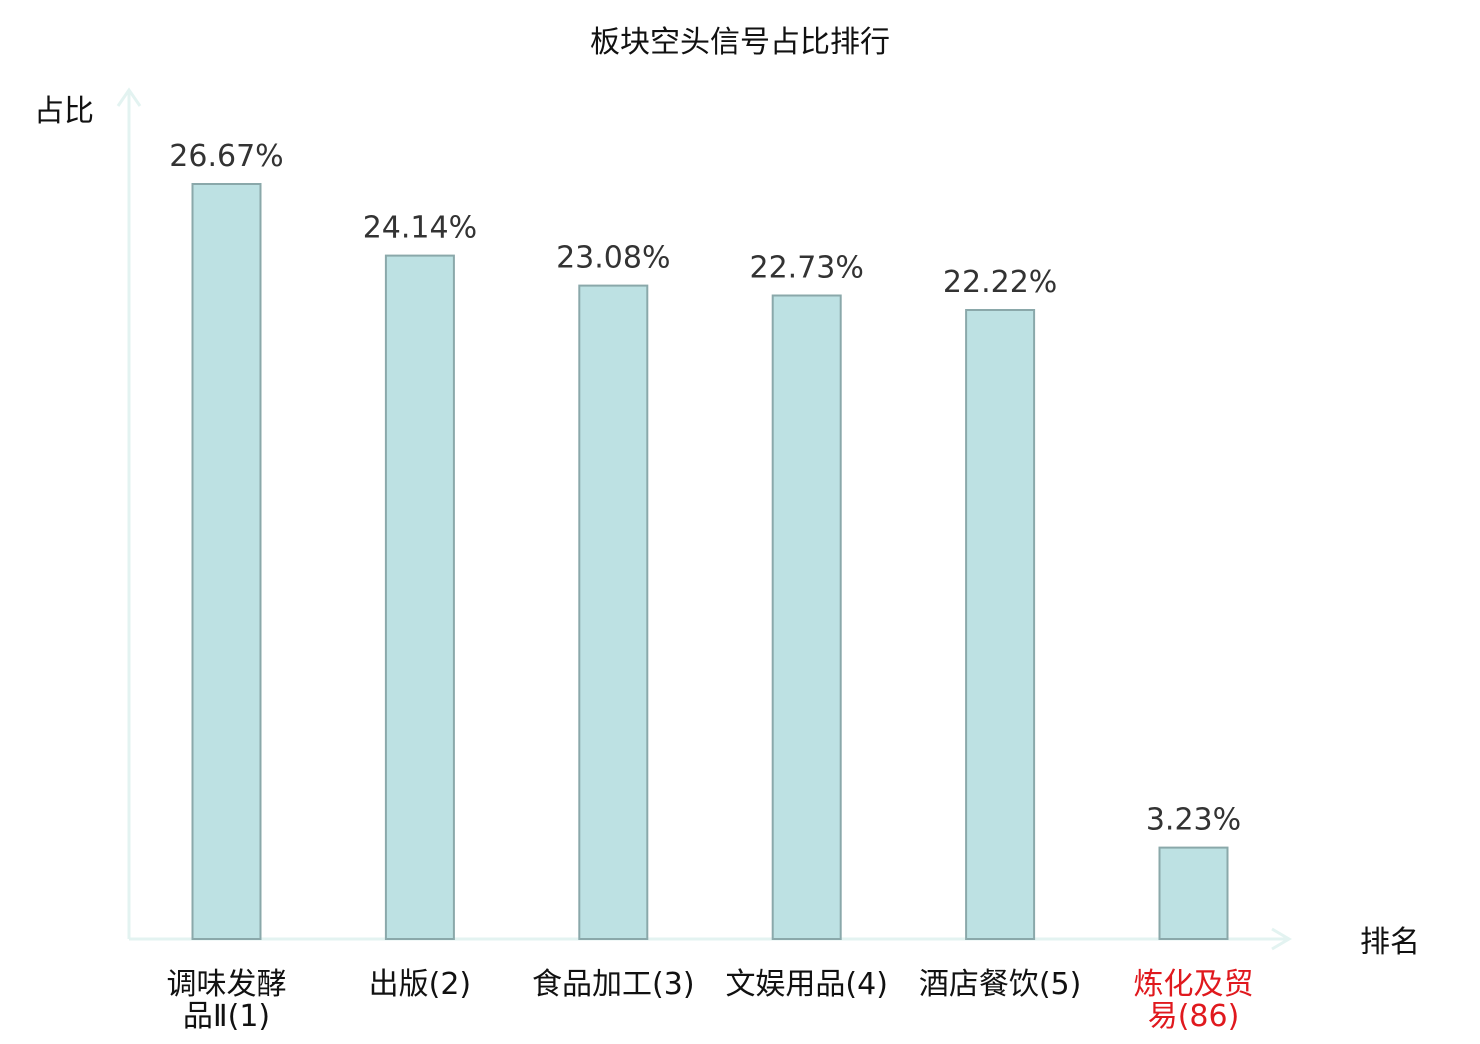 The image size is (1480, 1044). I want to click on x-axis-label: 排名, so click(1390, 942).